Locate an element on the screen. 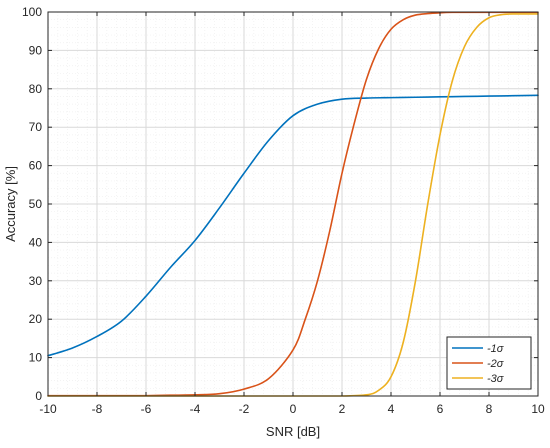 The height and width of the screenshot is (448, 550). y-tick-label: 60 is located at coordinates (36, 166).